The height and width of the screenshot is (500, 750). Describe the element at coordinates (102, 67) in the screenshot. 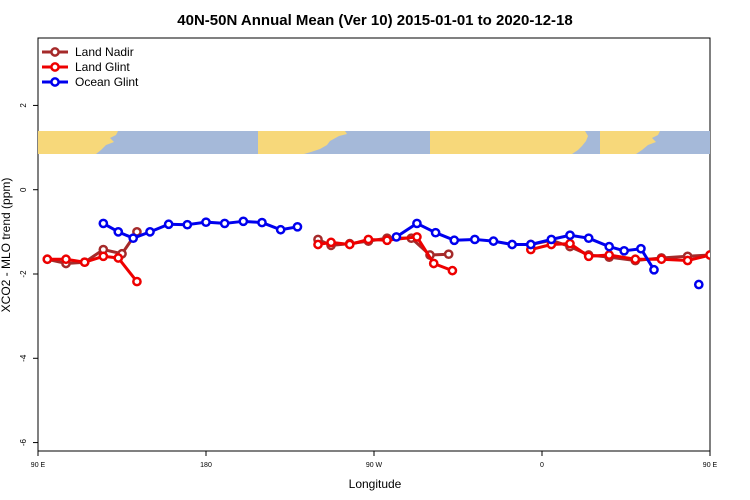

I see `legend-label: Land Glint` at that location.